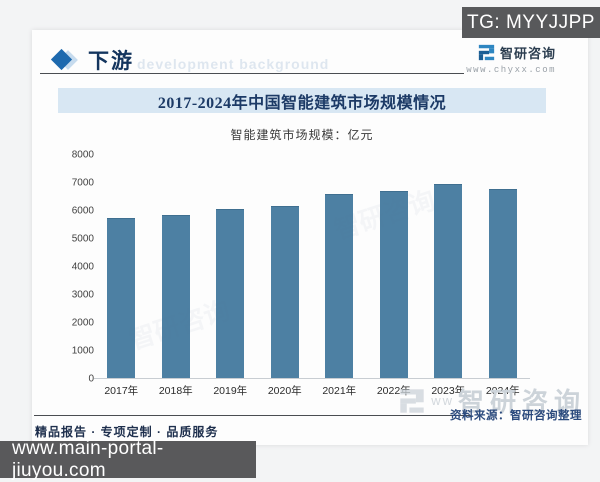  I want to click on brand-logo-icon, so click(486, 52).